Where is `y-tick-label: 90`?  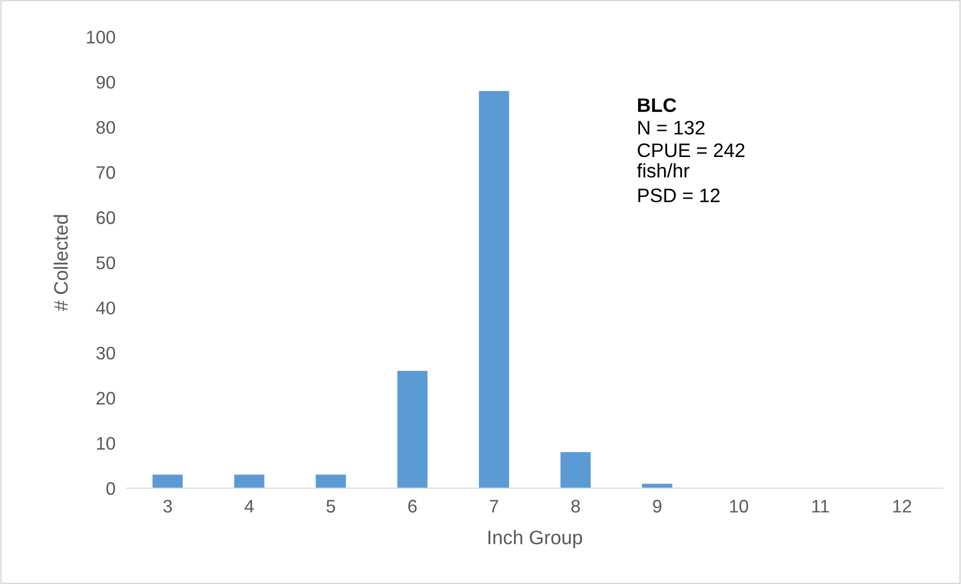 y-tick-label: 90 is located at coordinates (106, 82).